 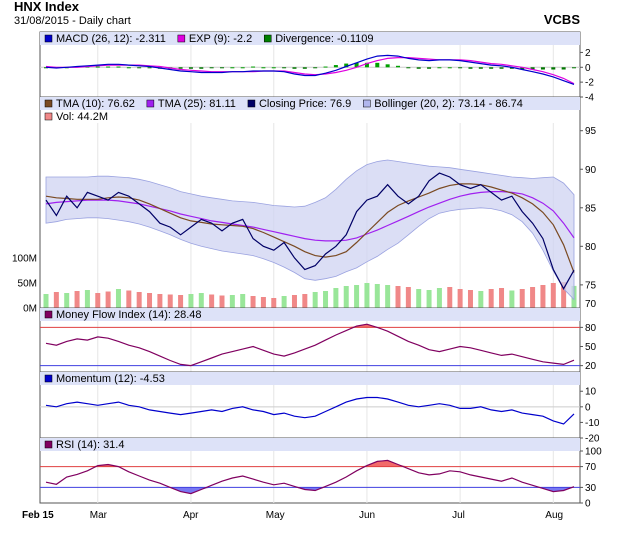 I want to click on lavender-square-icon, so click(x=367, y=103).